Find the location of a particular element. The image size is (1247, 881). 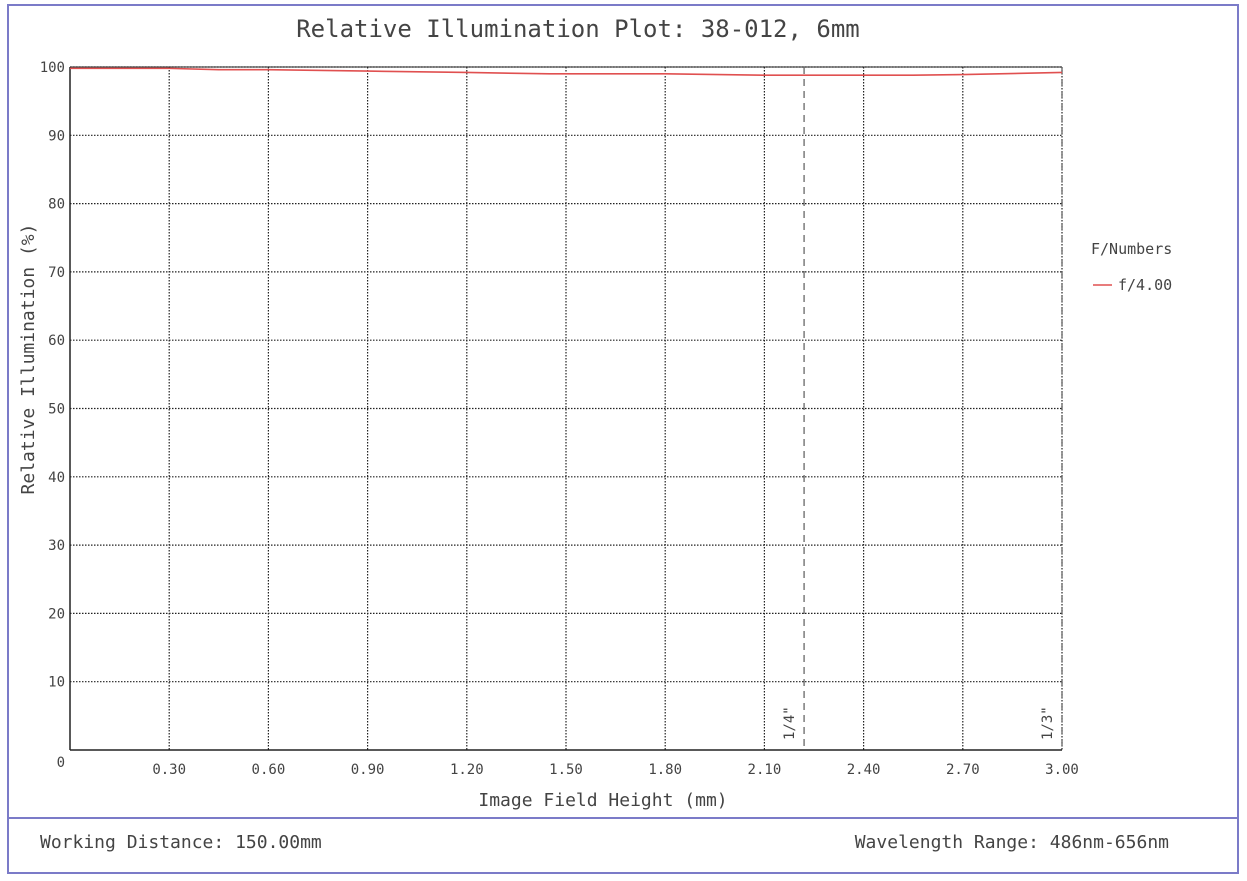

y-tick-label-0: 0 is located at coordinates (61, 763).